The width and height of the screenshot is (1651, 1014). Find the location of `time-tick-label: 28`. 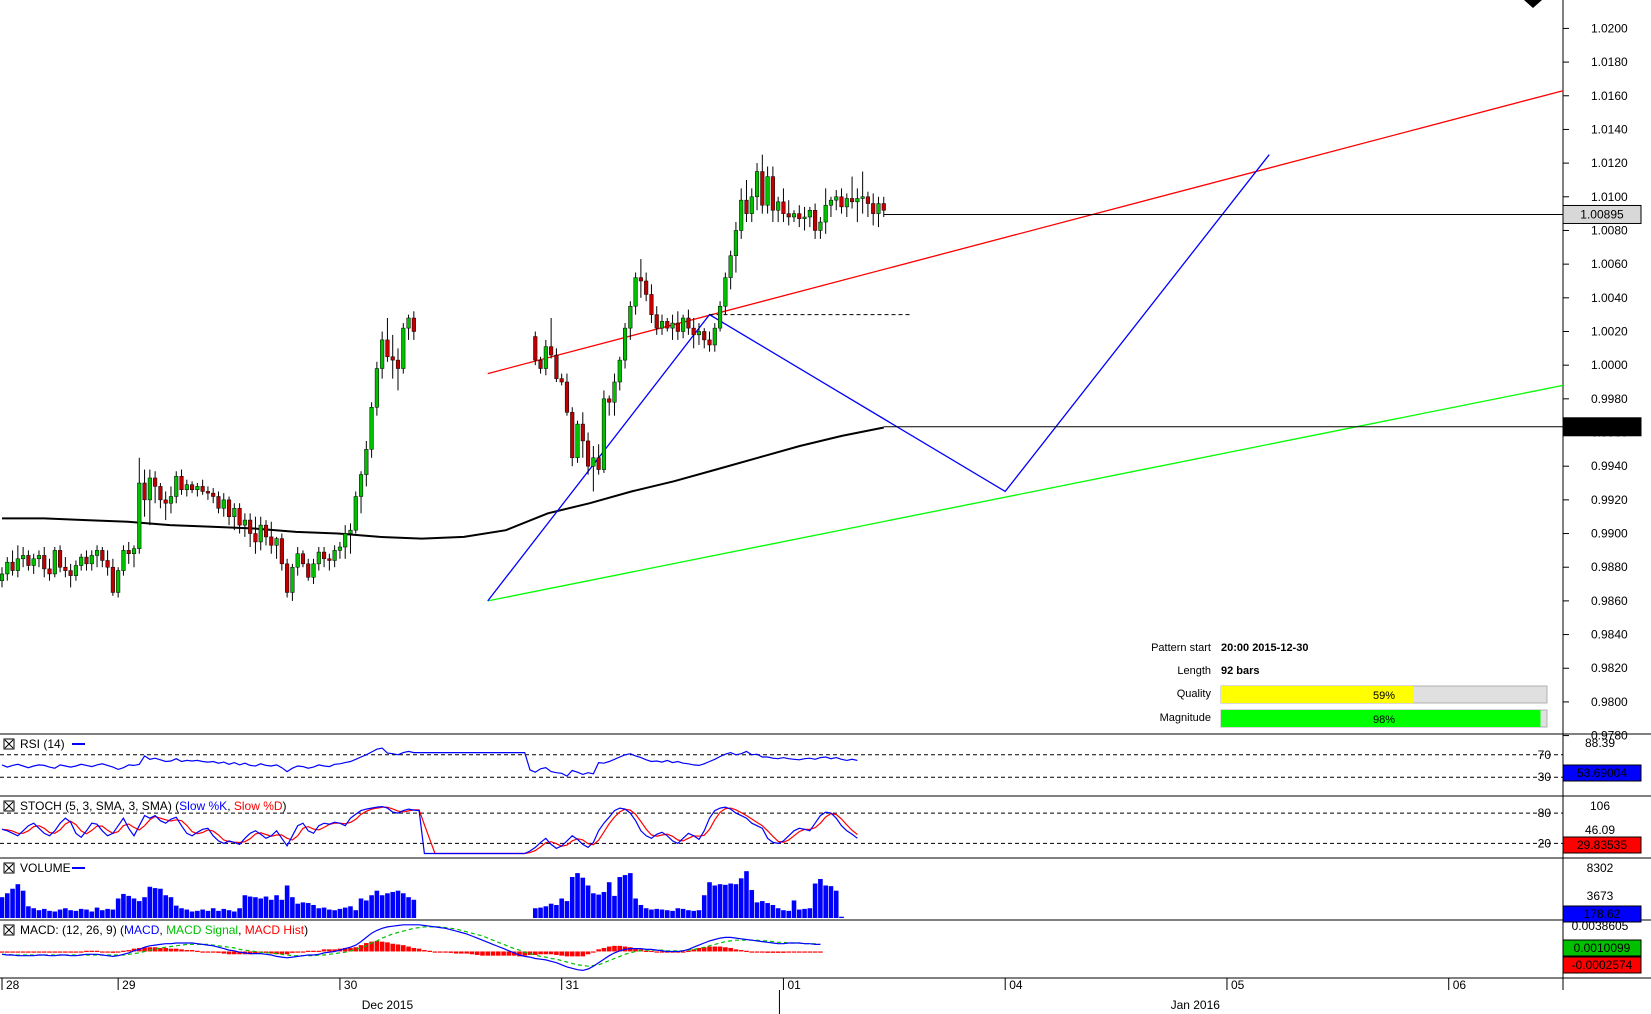

time-tick-label: 28 is located at coordinates (13, 985).